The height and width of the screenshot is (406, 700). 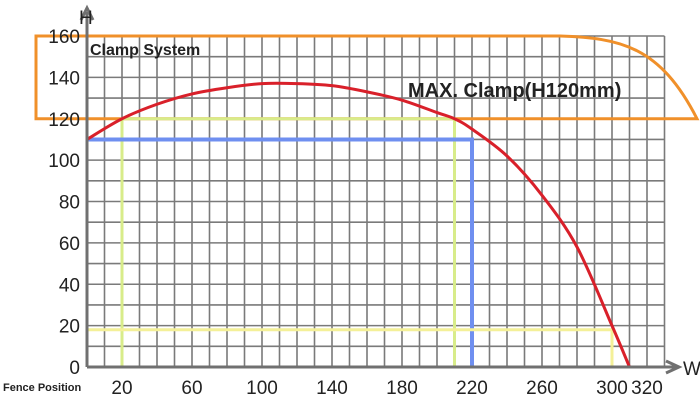 What do you see at coordinates (121, 388) in the screenshot?
I see `x-tick-label: 20` at bounding box center [121, 388].